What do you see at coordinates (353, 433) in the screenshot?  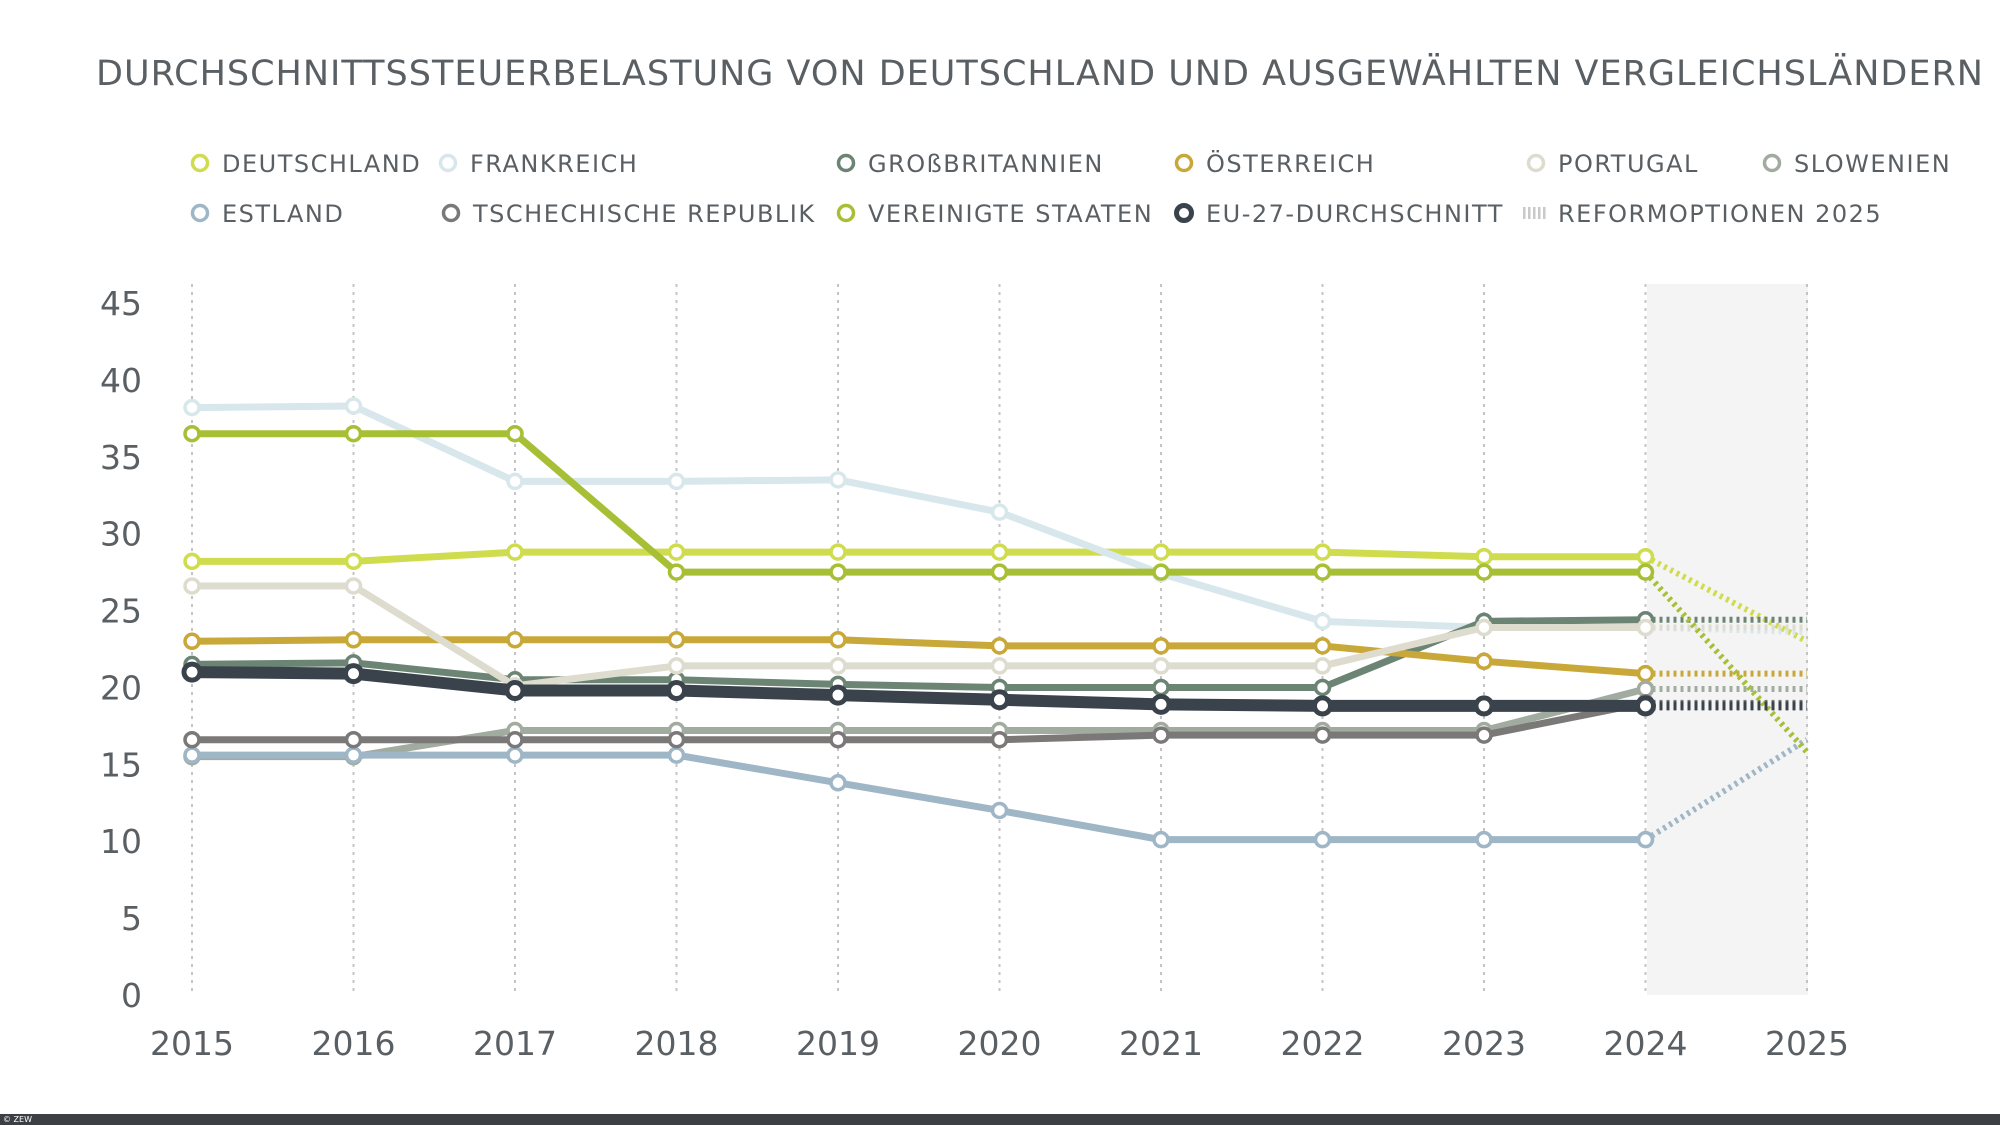 I see `point-8-2016` at bounding box center [353, 433].